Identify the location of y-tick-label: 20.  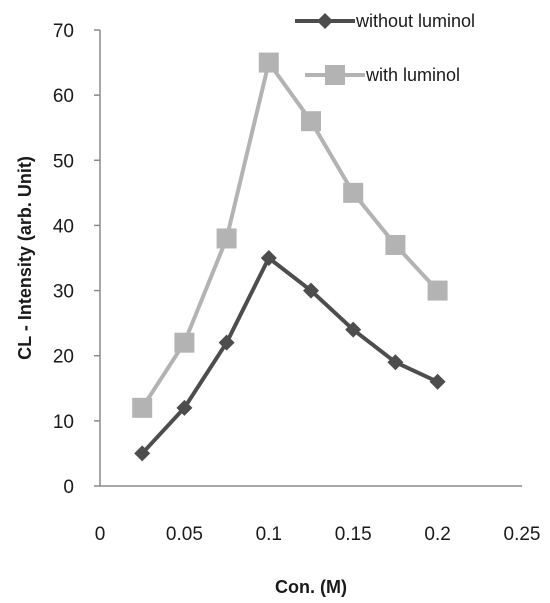
(63, 357).